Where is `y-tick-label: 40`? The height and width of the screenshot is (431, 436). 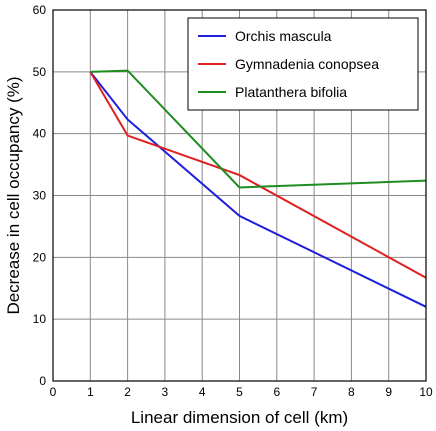
y-tick-label: 40 is located at coordinates (40, 134).